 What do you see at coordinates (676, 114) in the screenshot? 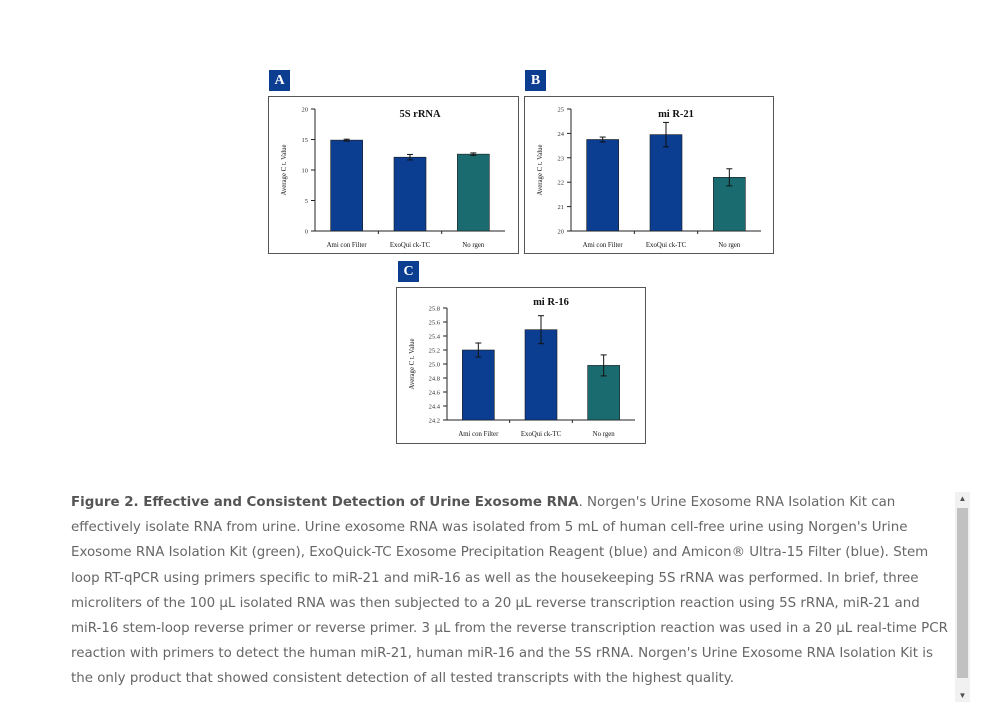
I see `chart-title: mi R-21` at bounding box center [676, 114].